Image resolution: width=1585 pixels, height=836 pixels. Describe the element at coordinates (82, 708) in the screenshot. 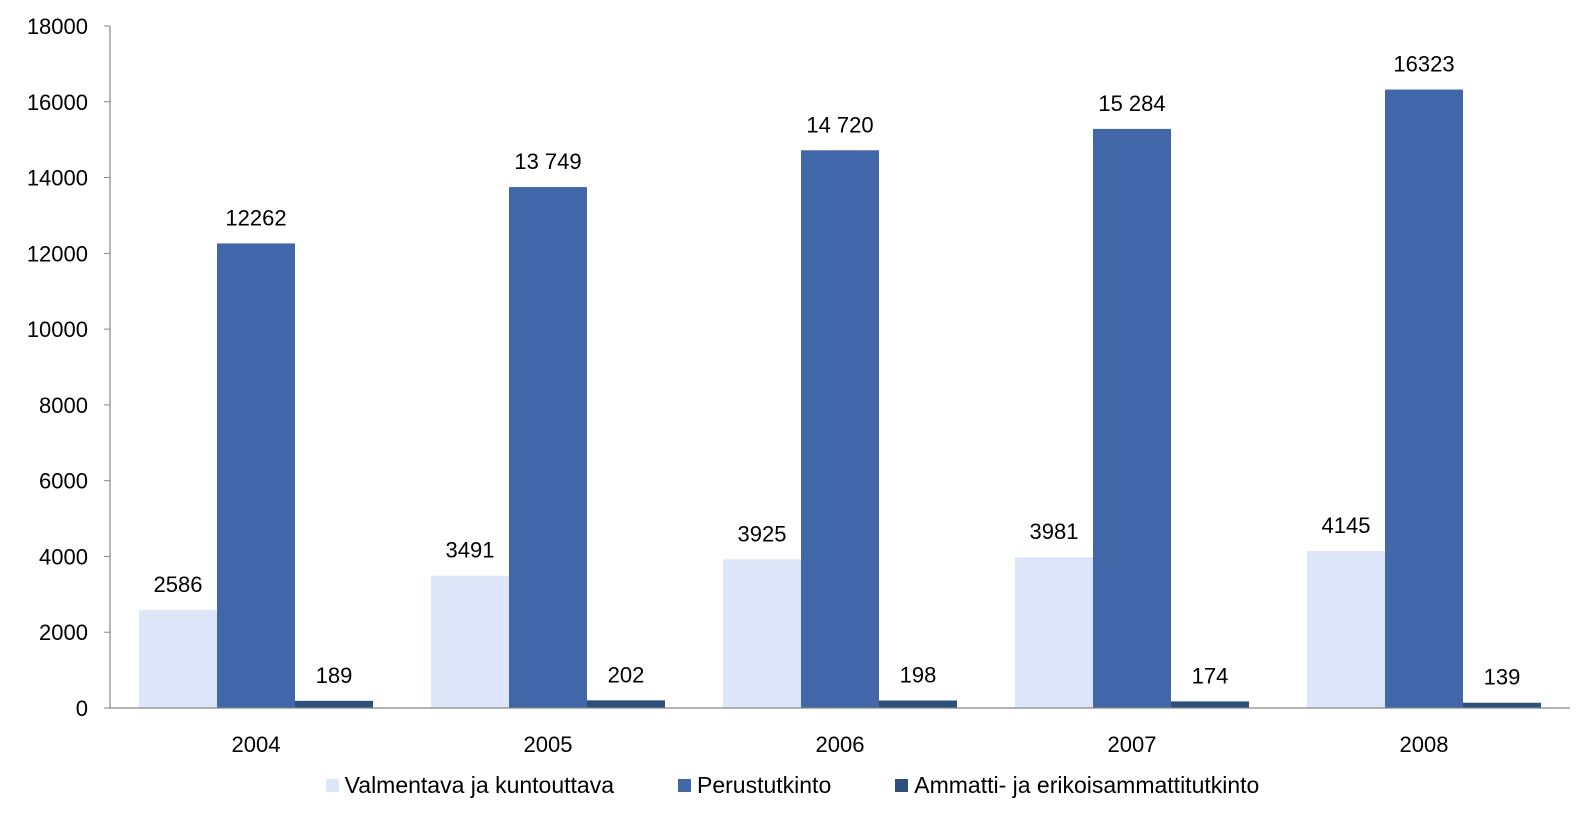

I see `y-tick-label: 0` at that location.